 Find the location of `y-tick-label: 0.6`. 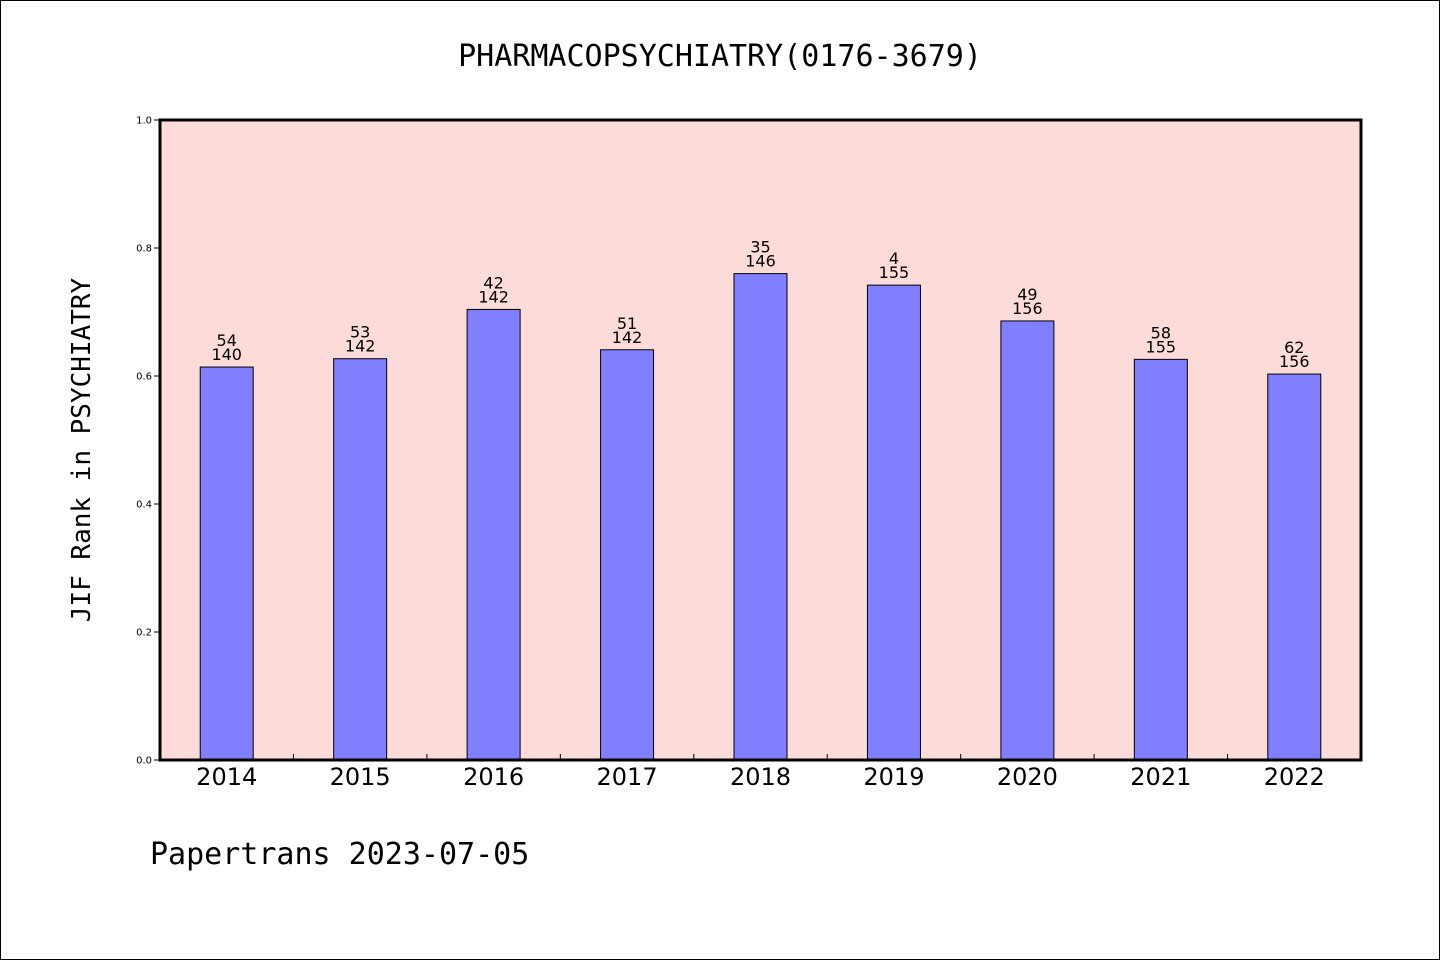

y-tick-label: 0.6 is located at coordinates (144, 377).